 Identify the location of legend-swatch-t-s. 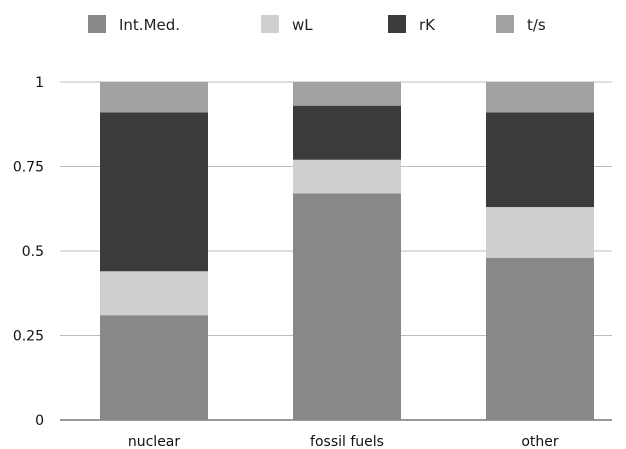
(505, 24).